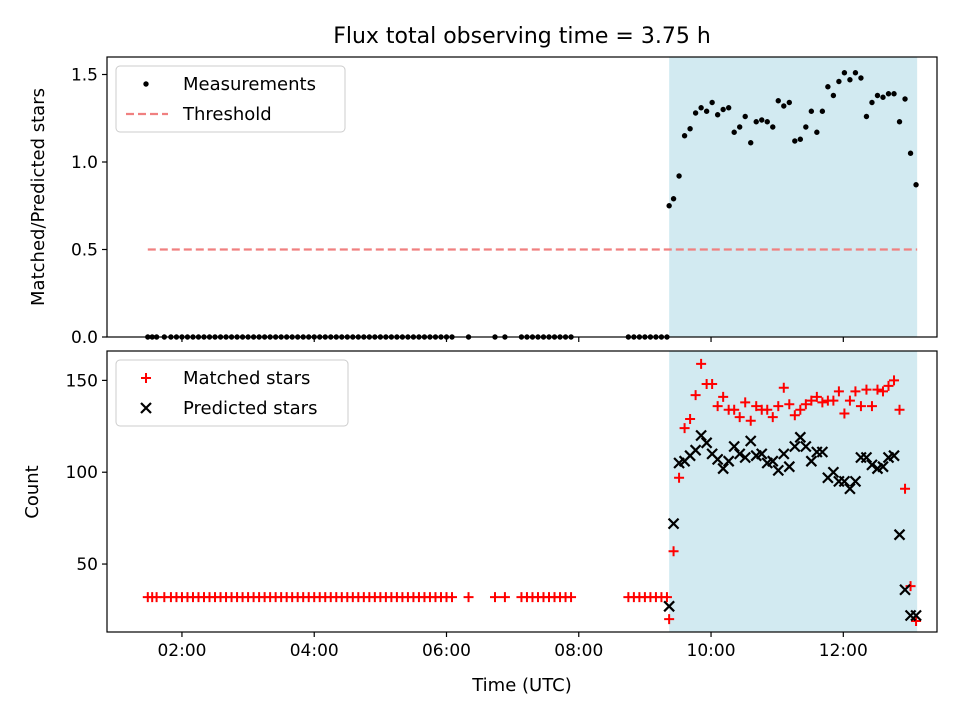  I want to click on bottom-legend-label: Matched stars, so click(246, 378).